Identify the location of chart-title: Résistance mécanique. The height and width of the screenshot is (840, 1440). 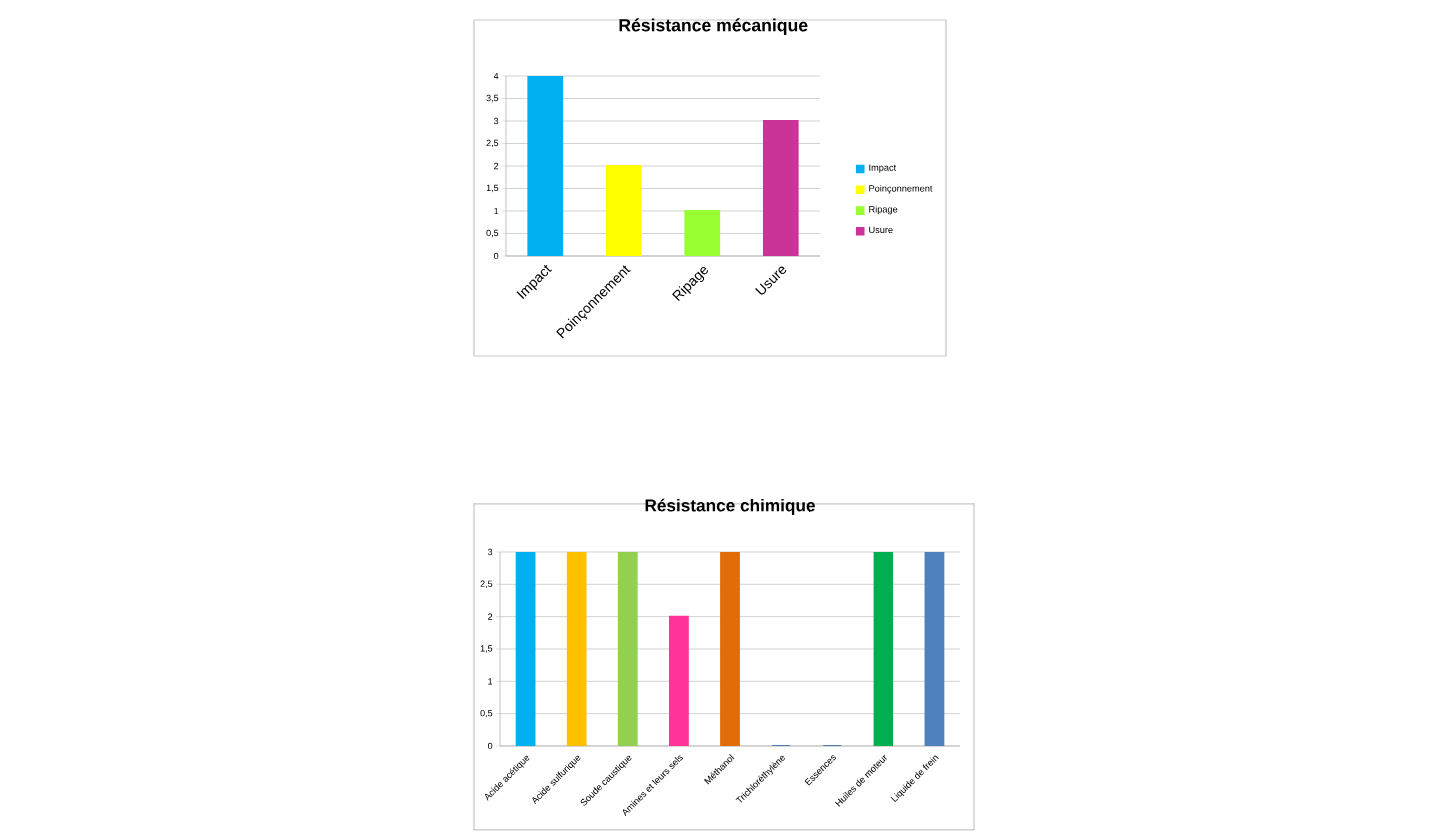
(713, 26).